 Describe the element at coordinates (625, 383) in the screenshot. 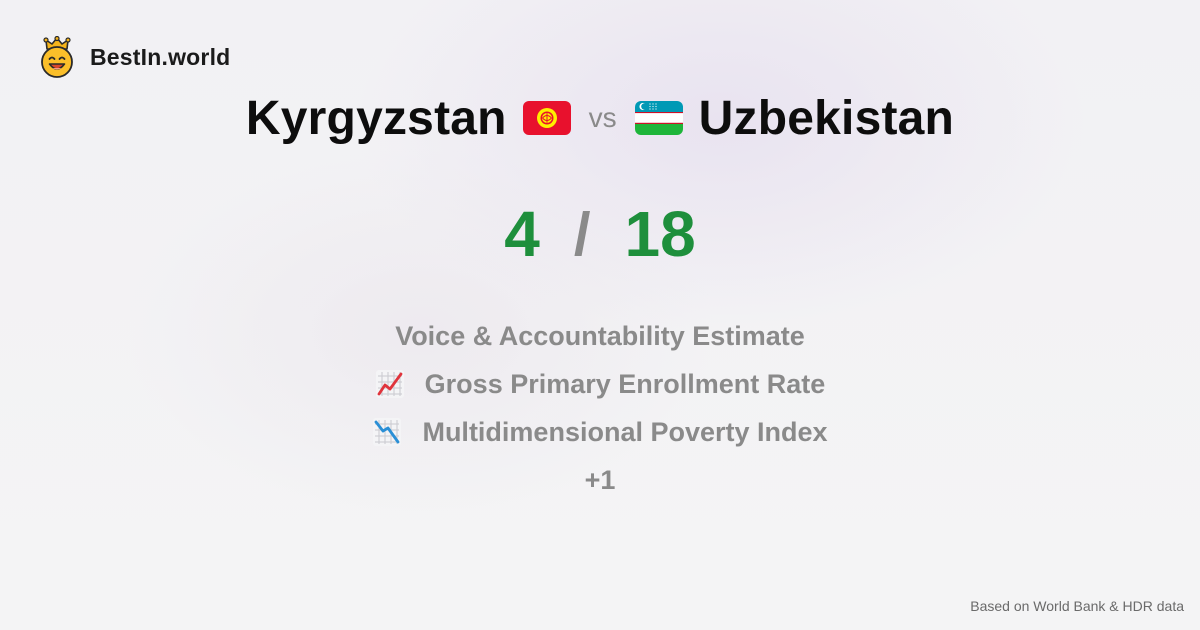

I see `metric-label: Gross Primary Enrollment Rate` at that location.